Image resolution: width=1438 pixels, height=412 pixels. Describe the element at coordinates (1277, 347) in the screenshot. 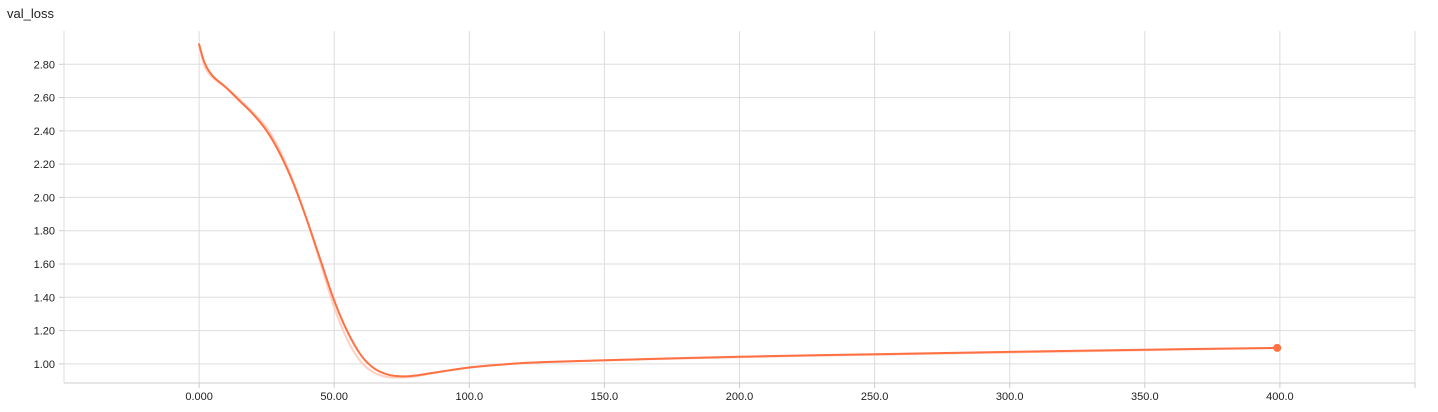

I see `series-endpoint-marker` at that location.